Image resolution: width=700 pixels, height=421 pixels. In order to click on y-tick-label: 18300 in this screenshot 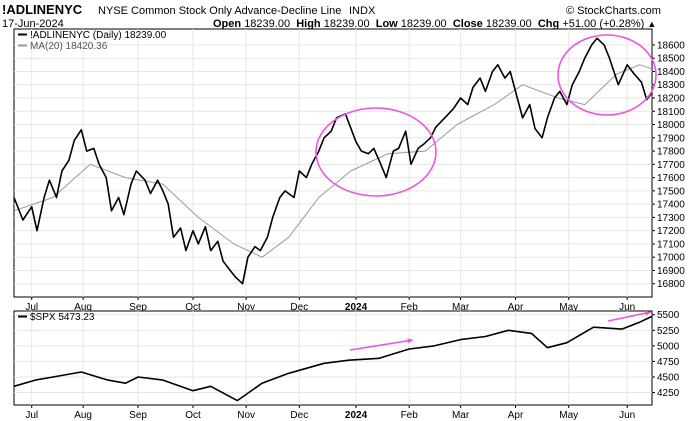, I will do `click(671, 85)`.